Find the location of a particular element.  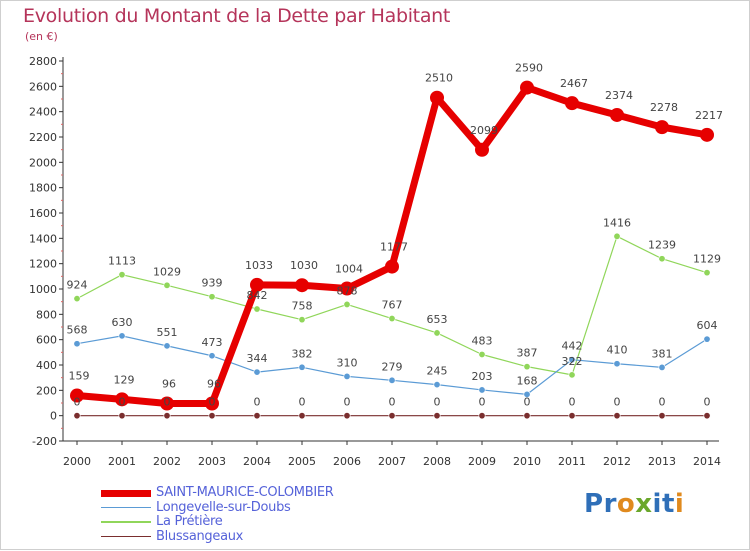

y-tick-label: 800 is located at coordinates (46, 314).